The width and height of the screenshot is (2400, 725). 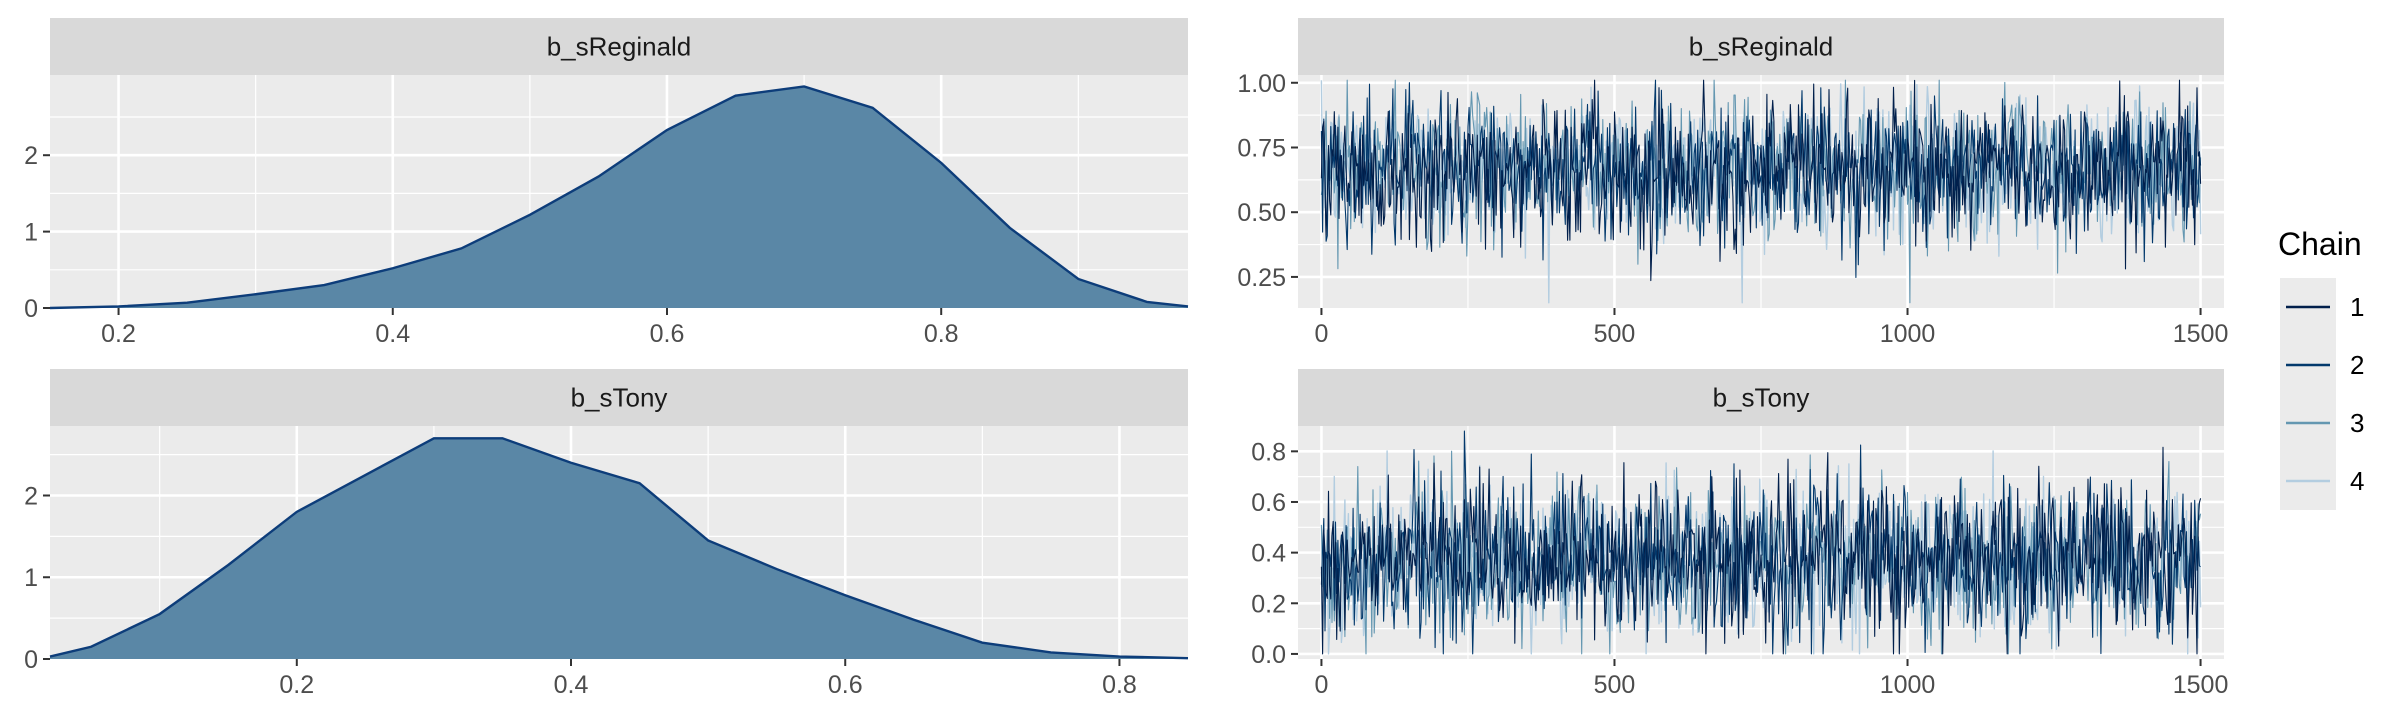 I want to click on y-tick-label: 0.75, so click(x=1261, y=148).